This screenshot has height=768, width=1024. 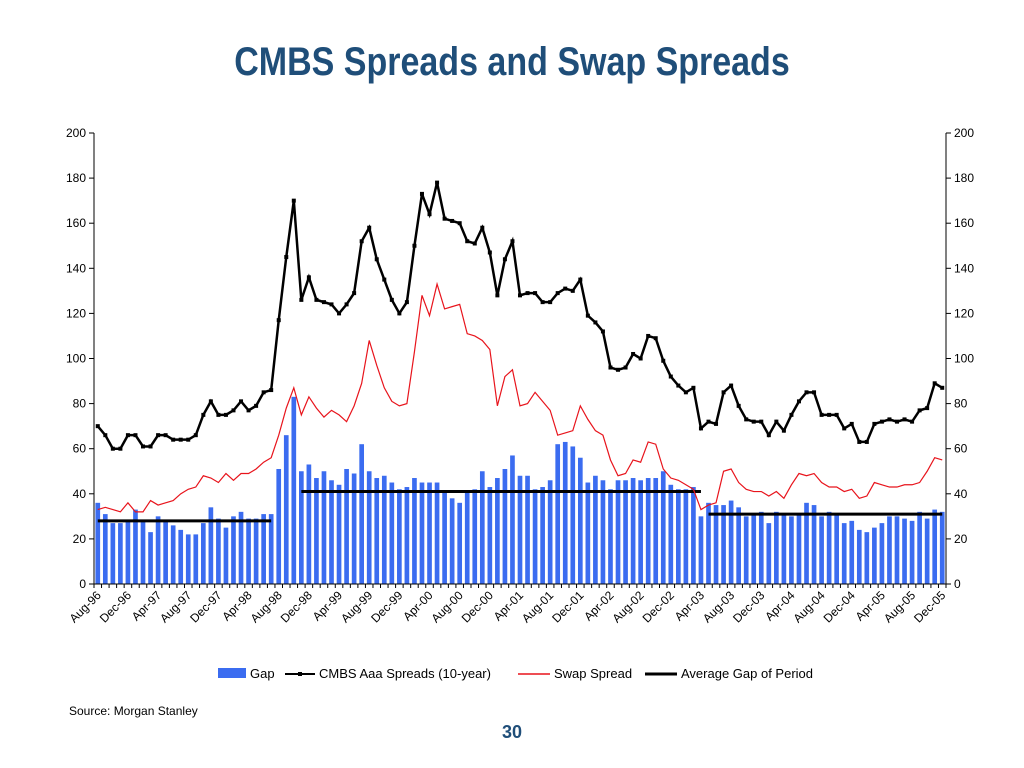 What do you see at coordinates (386, 606) in the screenshot?
I see `x-tick-label: Dec-99` at bounding box center [386, 606].